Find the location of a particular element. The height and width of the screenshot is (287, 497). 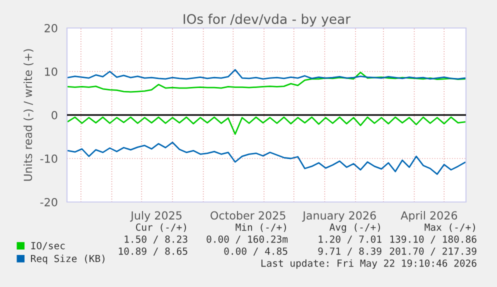

text: Max (-/+) is located at coordinates (449, 227).